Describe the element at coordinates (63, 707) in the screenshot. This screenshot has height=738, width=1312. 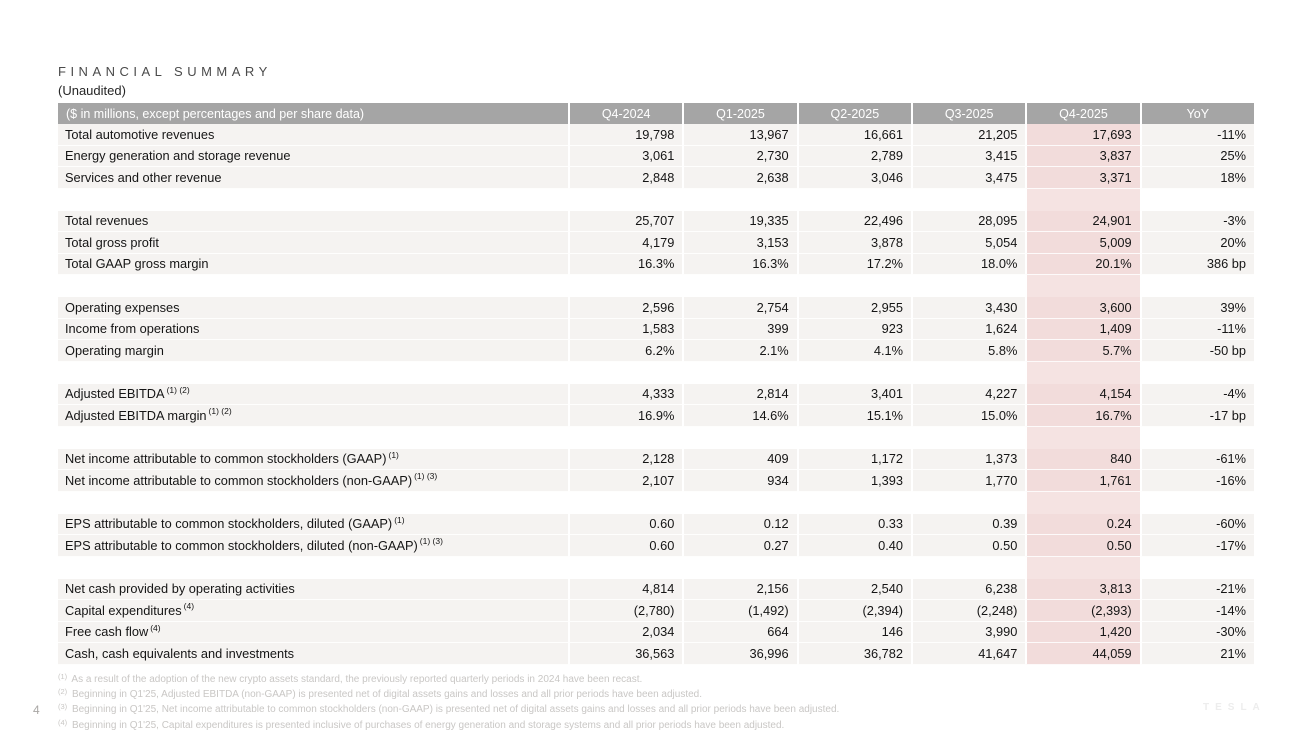
I see `footnote-marker: (3)` at that location.